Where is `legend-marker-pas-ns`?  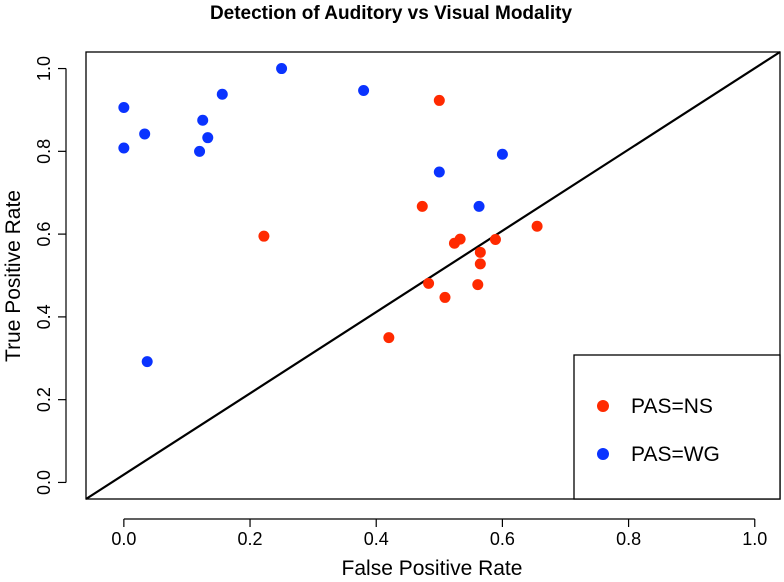
legend-marker-pas-ns is located at coordinates (603, 406).